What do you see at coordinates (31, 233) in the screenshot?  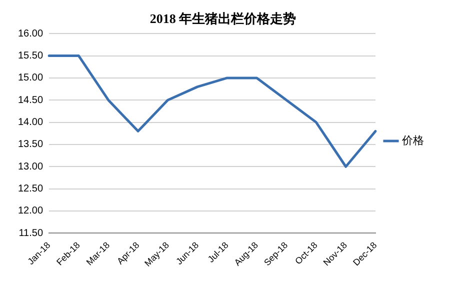 I see `y-tick-label: 11.50` at bounding box center [31, 233].